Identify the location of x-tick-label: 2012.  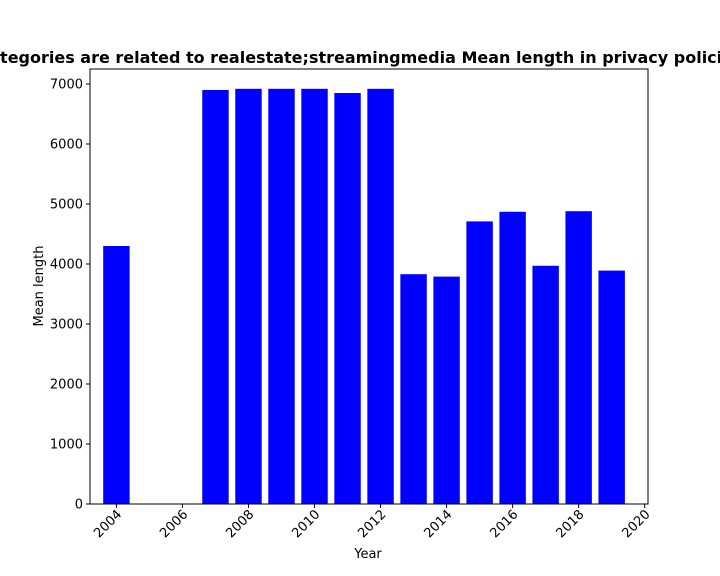
(372, 524).